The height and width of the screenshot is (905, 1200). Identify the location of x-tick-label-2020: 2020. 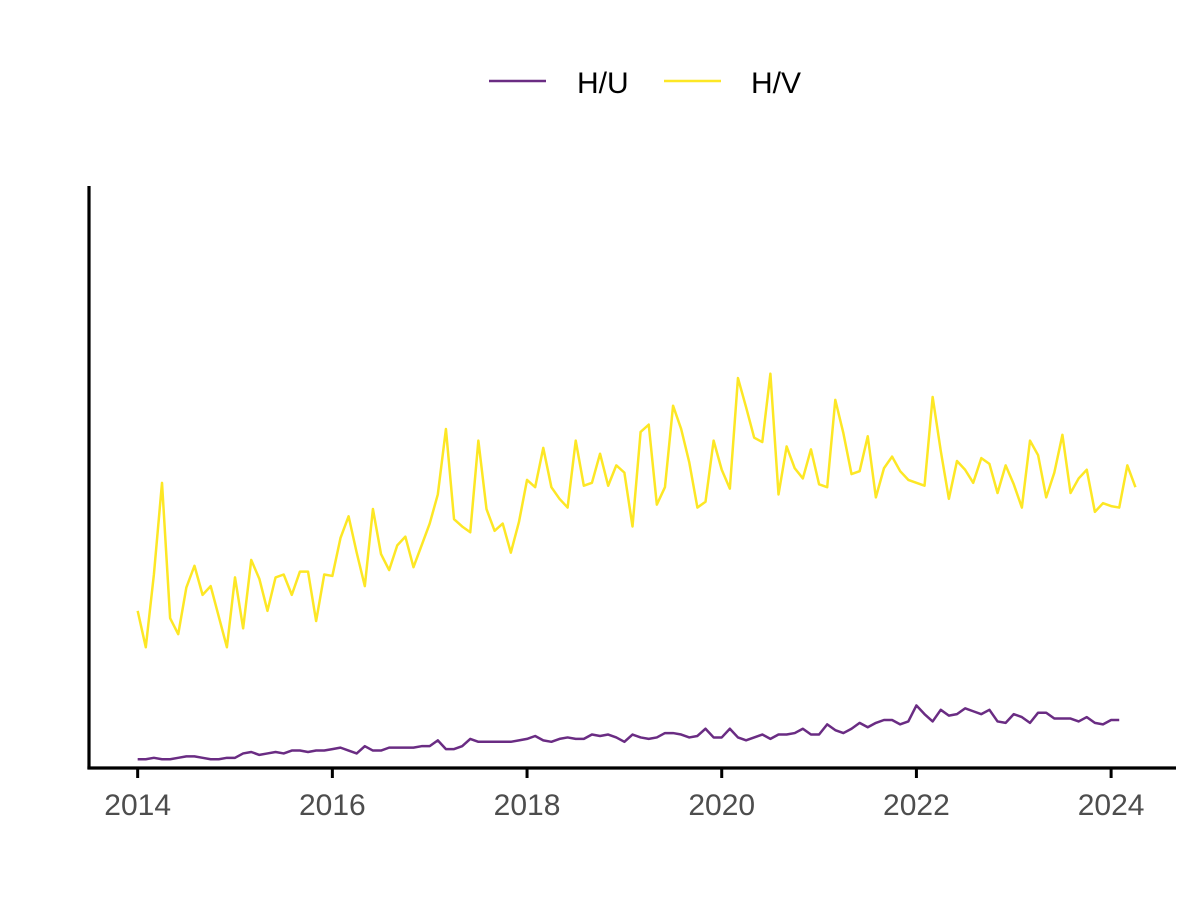
(721, 805).